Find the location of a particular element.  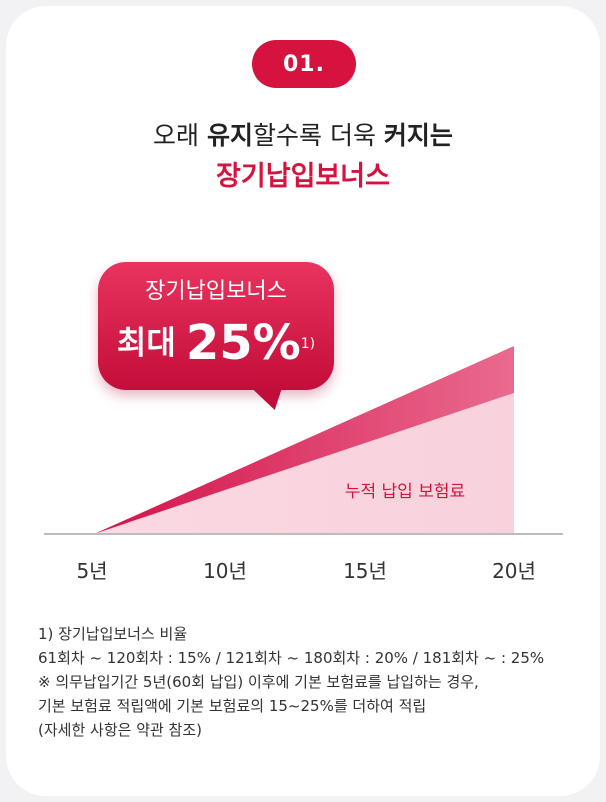

footnote-line-5: (자세한 사항은 약관 참조) is located at coordinates (120, 730).